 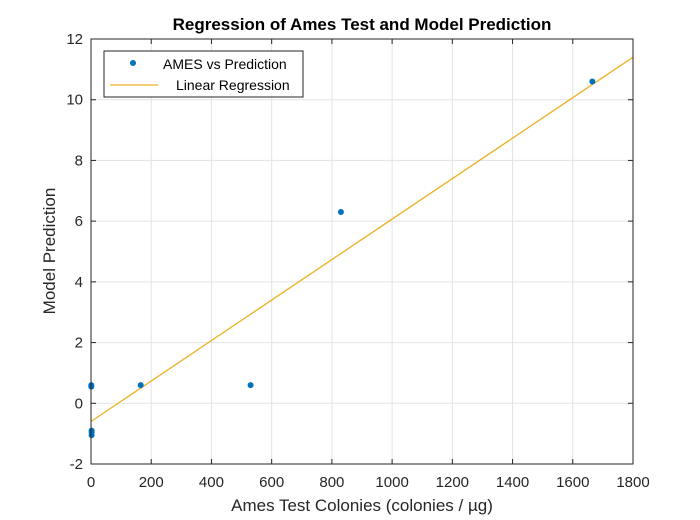 I want to click on x-tick-label: 200, so click(x=151, y=482).